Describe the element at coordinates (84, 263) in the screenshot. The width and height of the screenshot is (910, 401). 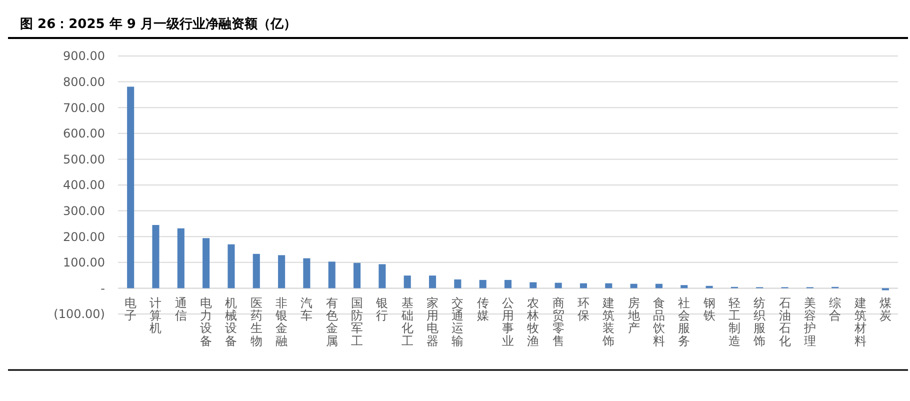
I see `y-tick-label: 100.00` at that location.